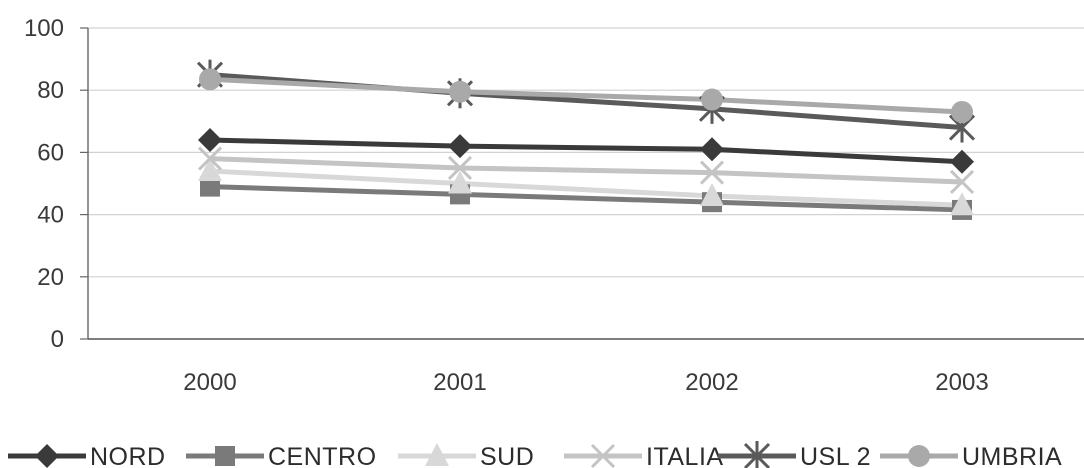  I want to click on y-tick-label: 100, so click(44, 28).